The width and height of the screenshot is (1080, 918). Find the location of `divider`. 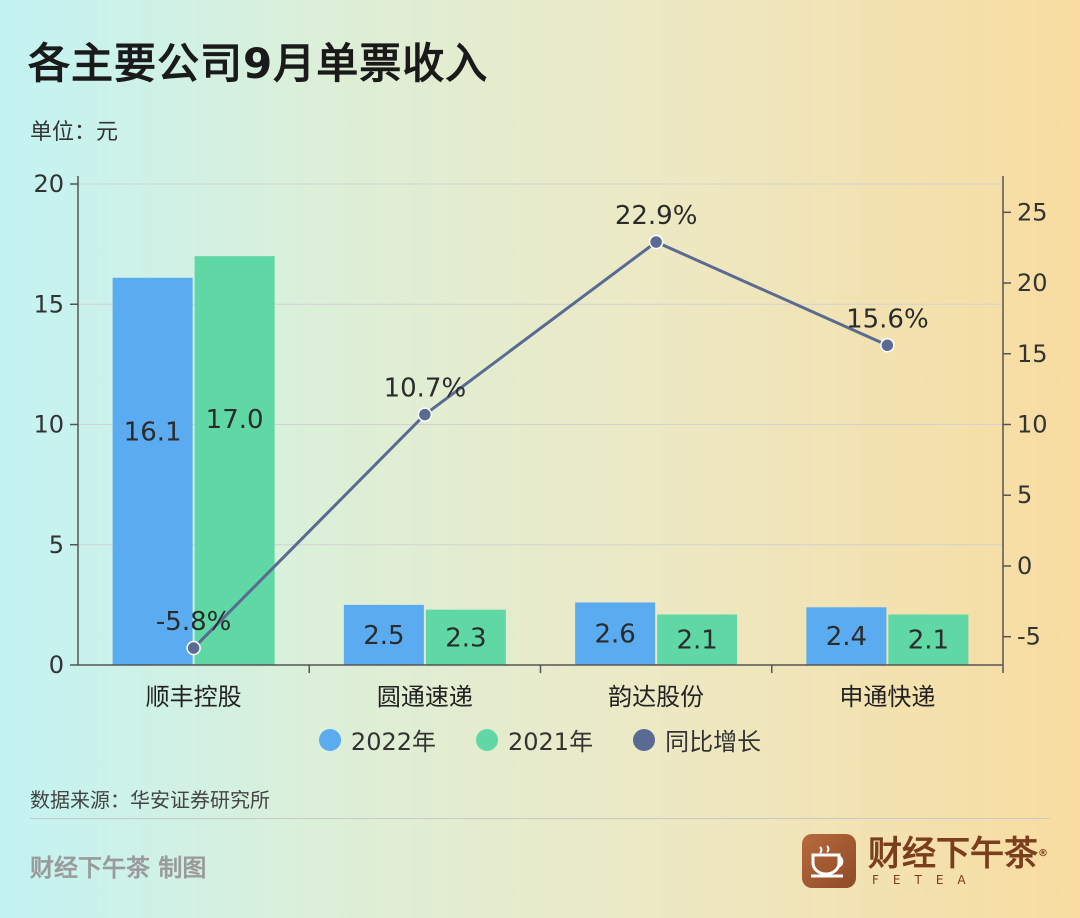

divider is located at coordinates (540, 818).